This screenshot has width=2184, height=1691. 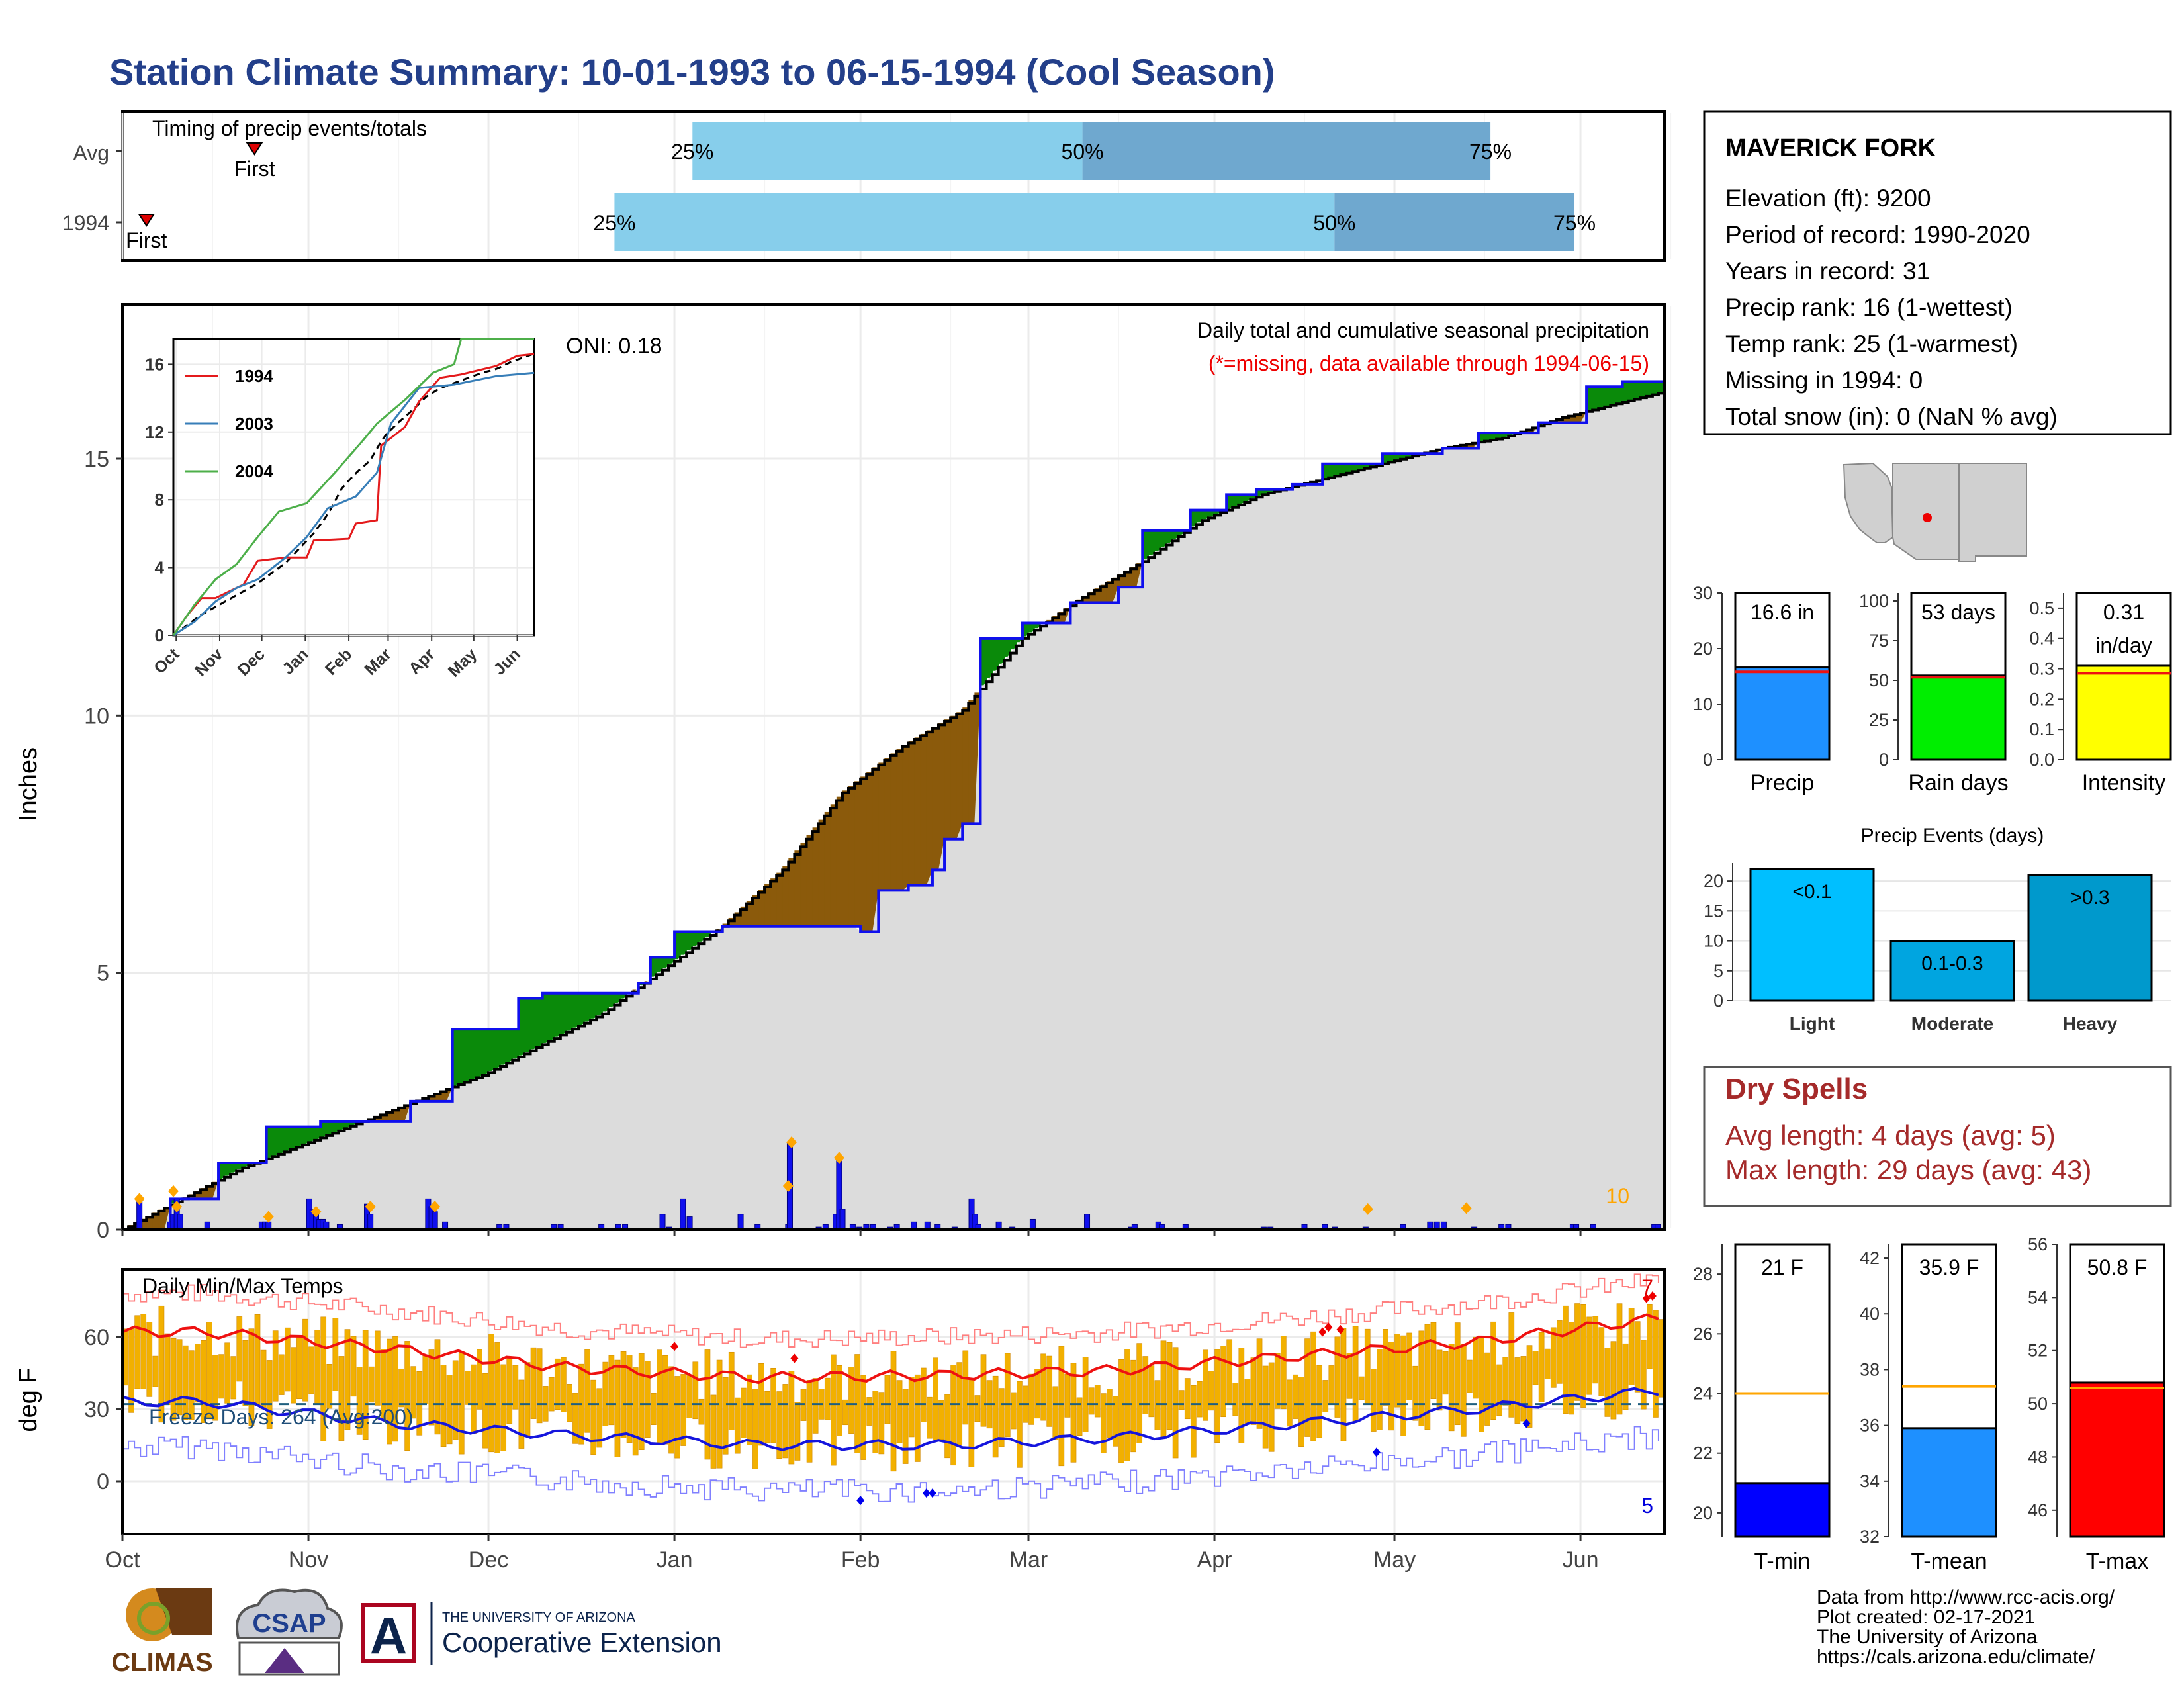 What do you see at coordinates (1879, 641) in the screenshot?
I see `mini-bar-tick-label: 75` at bounding box center [1879, 641].